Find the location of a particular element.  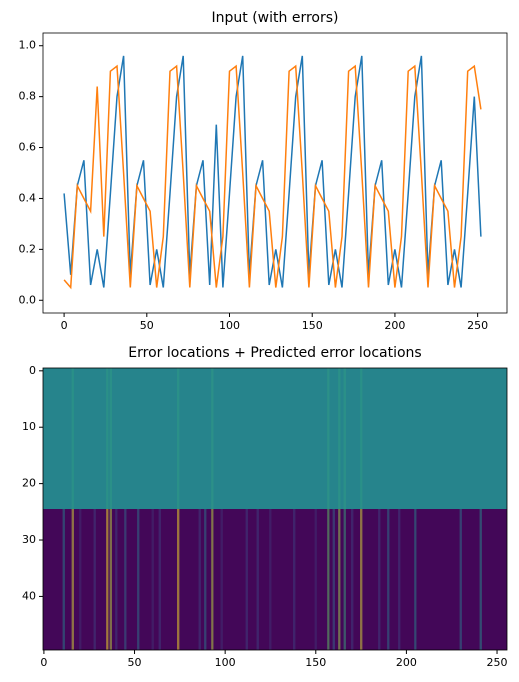

y-tick-label: 0.6 is located at coordinates (28, 147).